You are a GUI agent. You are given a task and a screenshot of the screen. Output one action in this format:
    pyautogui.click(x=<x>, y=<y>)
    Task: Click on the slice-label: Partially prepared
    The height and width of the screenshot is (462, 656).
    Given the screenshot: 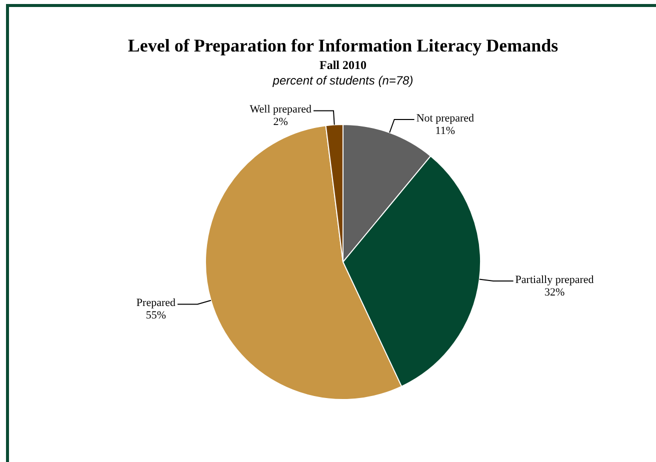 What is the action you would take?
    pyautogui.click(x=554, y=280)
    